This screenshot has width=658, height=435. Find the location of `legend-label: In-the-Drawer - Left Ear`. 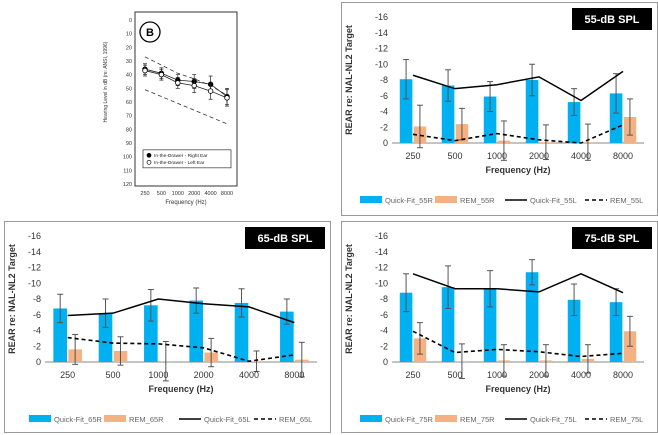

legend-label: In-the-Drawer - Left Ear is located at coordinates (179, 163).